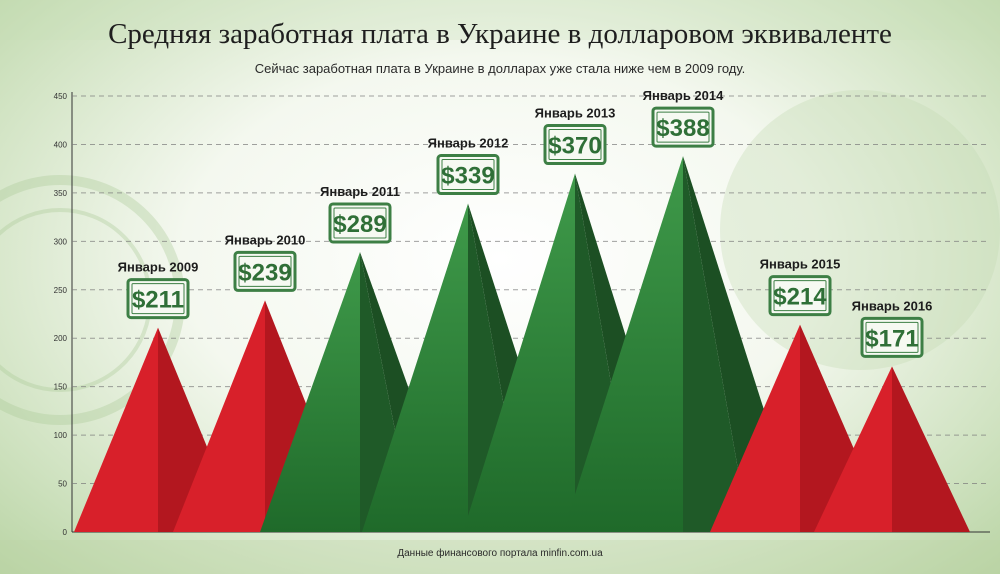 The width and height of the screenshot is (1000, 574). What do you see at coordinates (61, 144) in the screenshot?
I see `y-tick-label: 400` at bounding box center [61, 144].